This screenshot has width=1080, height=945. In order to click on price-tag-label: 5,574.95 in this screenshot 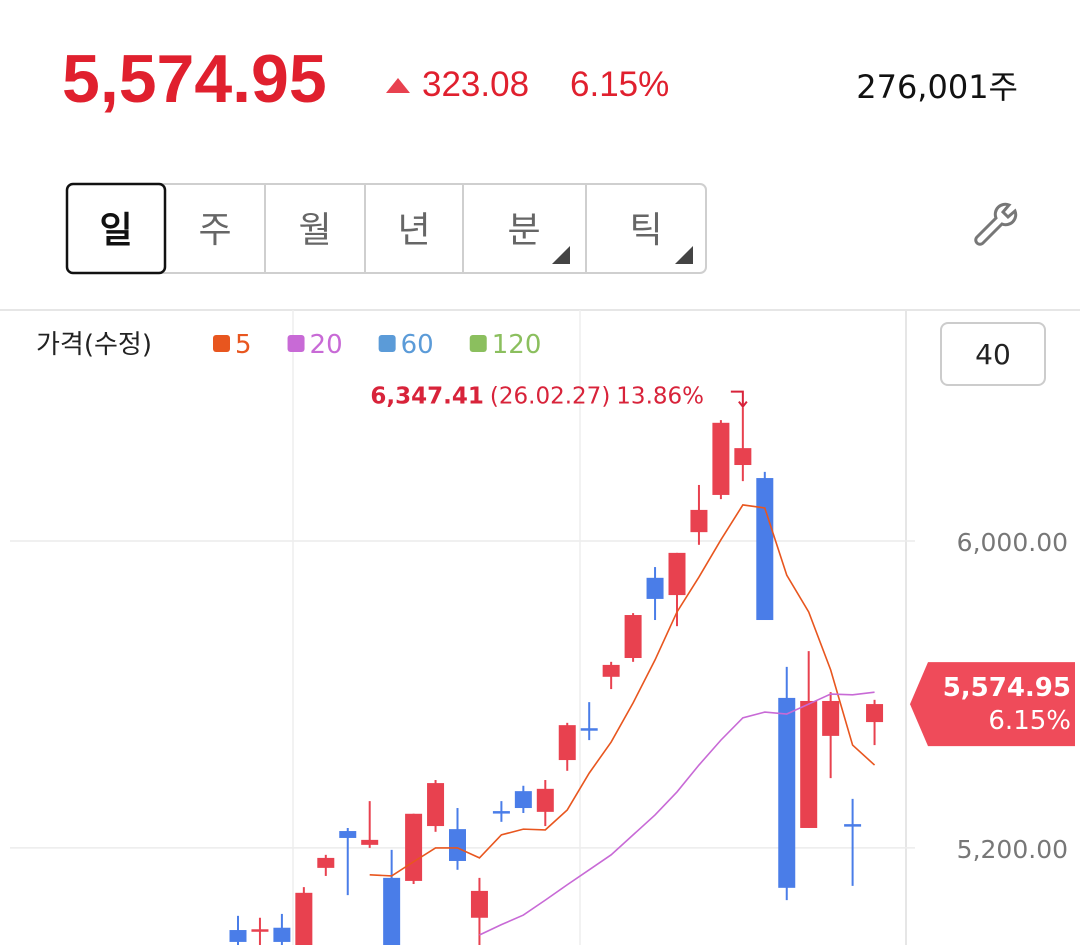, I will do `click(1007, 688)`.